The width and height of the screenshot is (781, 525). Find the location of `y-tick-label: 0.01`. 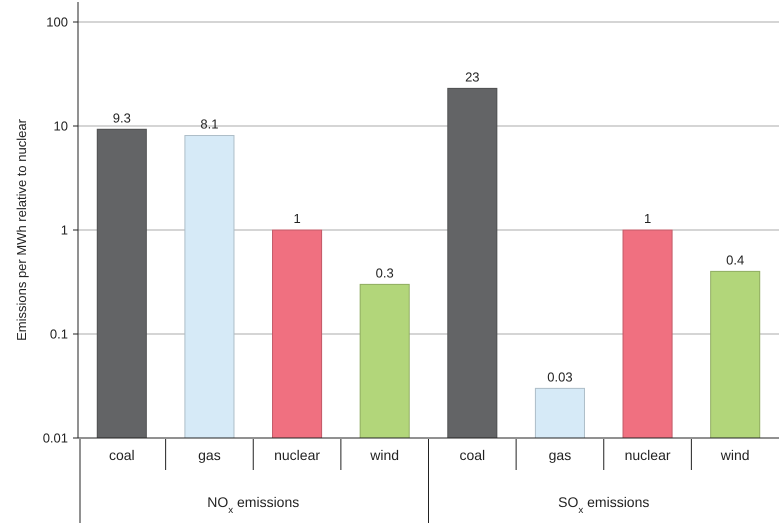

y-tick-label: 0.01 is located at coordinates (55, 438).